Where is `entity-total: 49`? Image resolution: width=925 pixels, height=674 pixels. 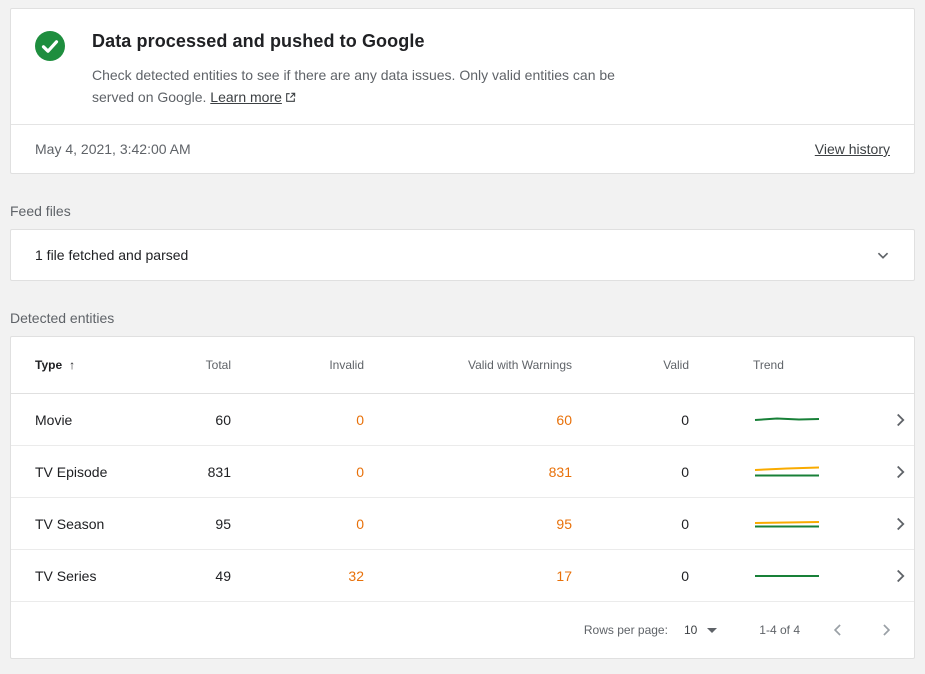
entity-total: 49 is located at coordinates (223, 575).